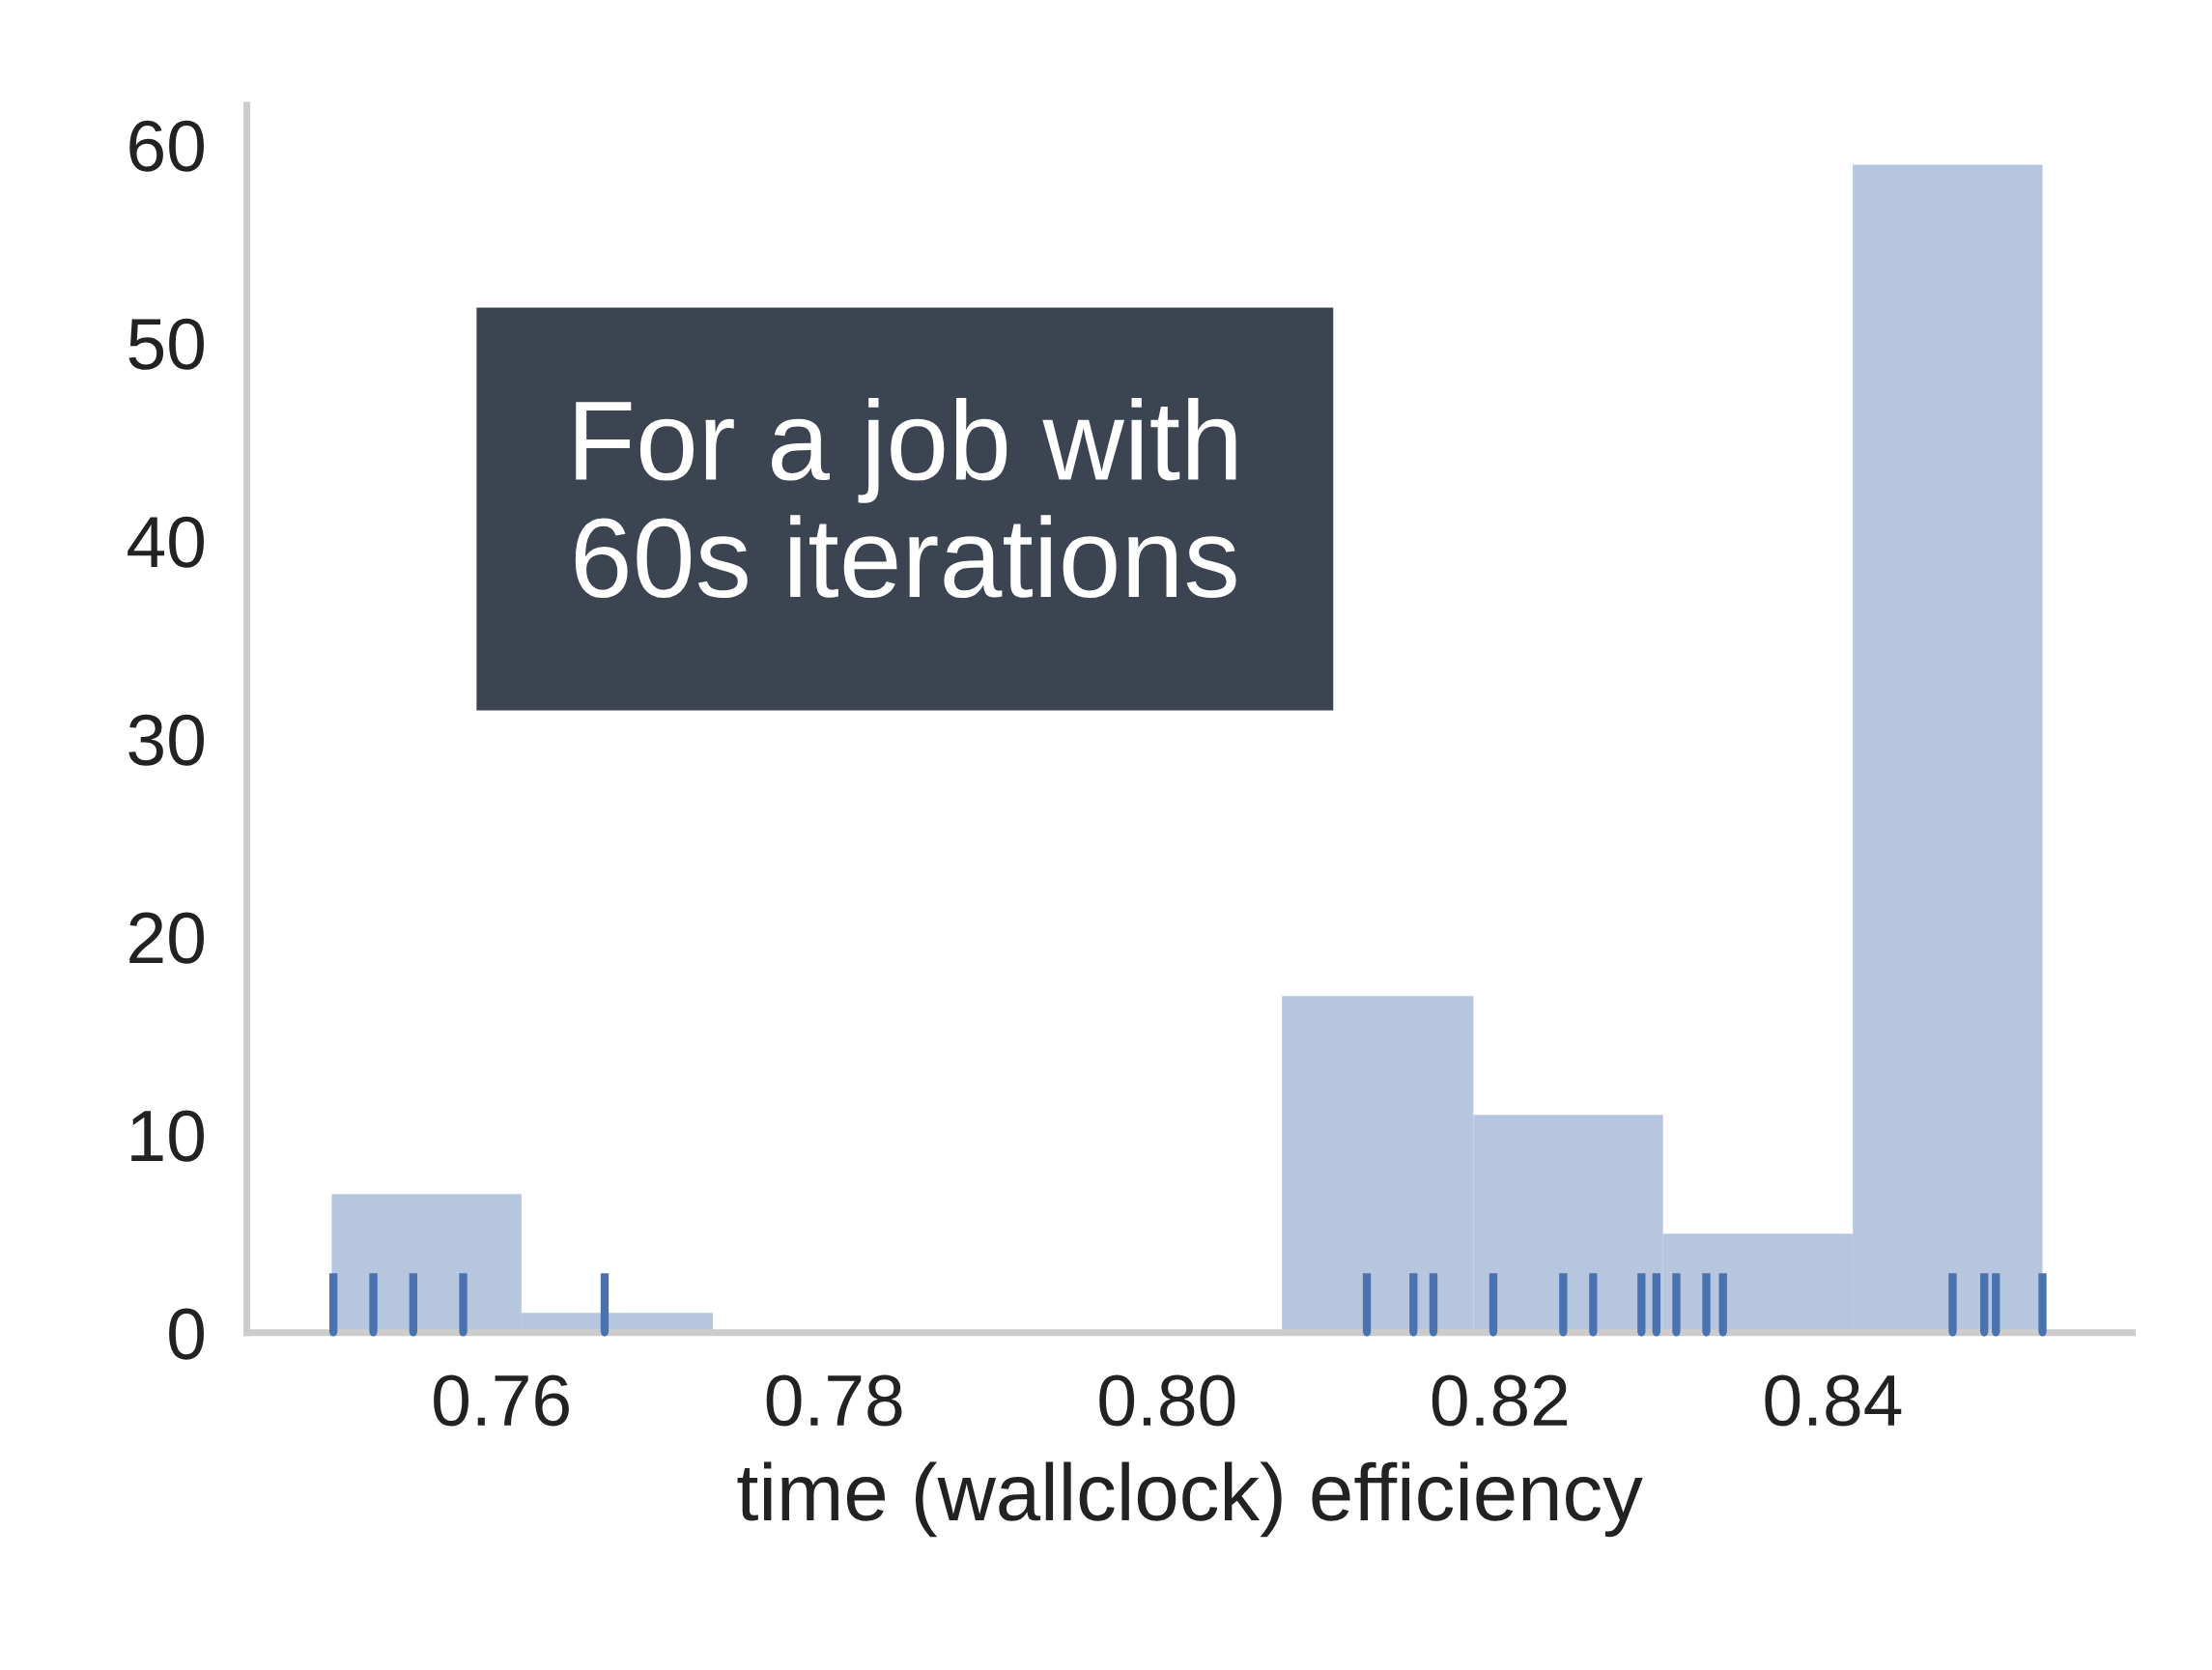 This screenshot has height=1670, width=2212. I want to click on y-tick-label: 0, so click(186, 1334).